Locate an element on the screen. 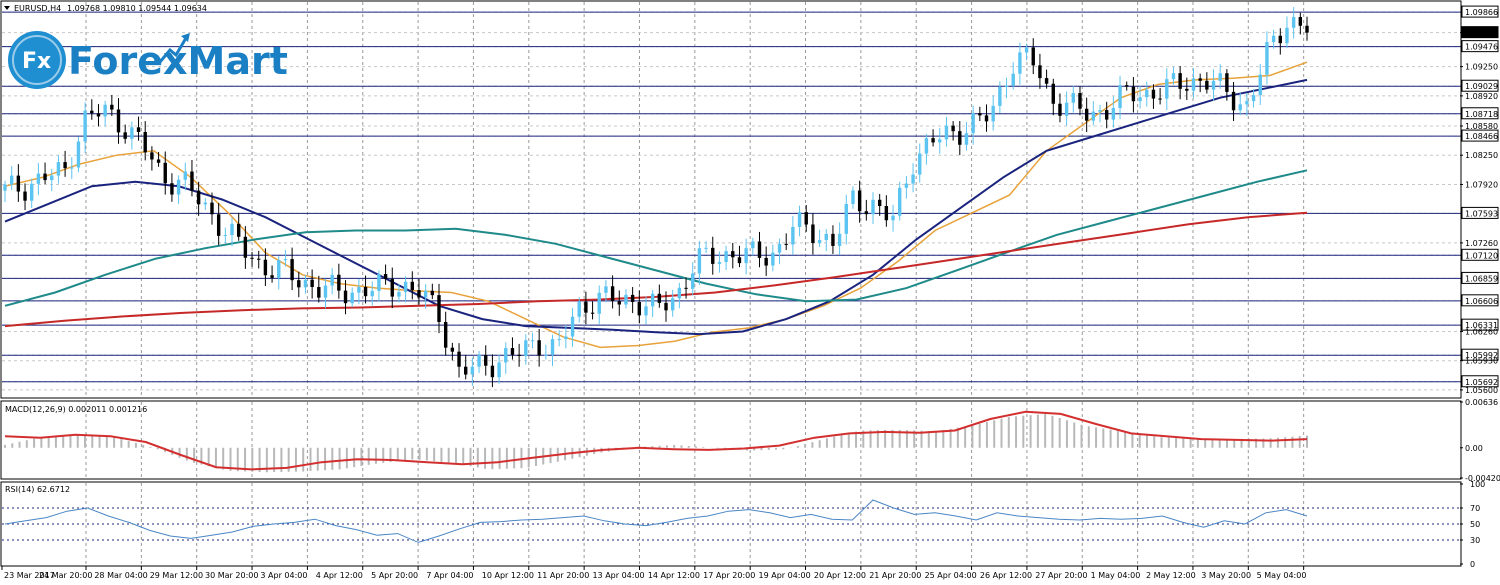 This screenshot has width=1500, height=585. price-tick-label: 1.07120 is located at coordinates (1481, 255).